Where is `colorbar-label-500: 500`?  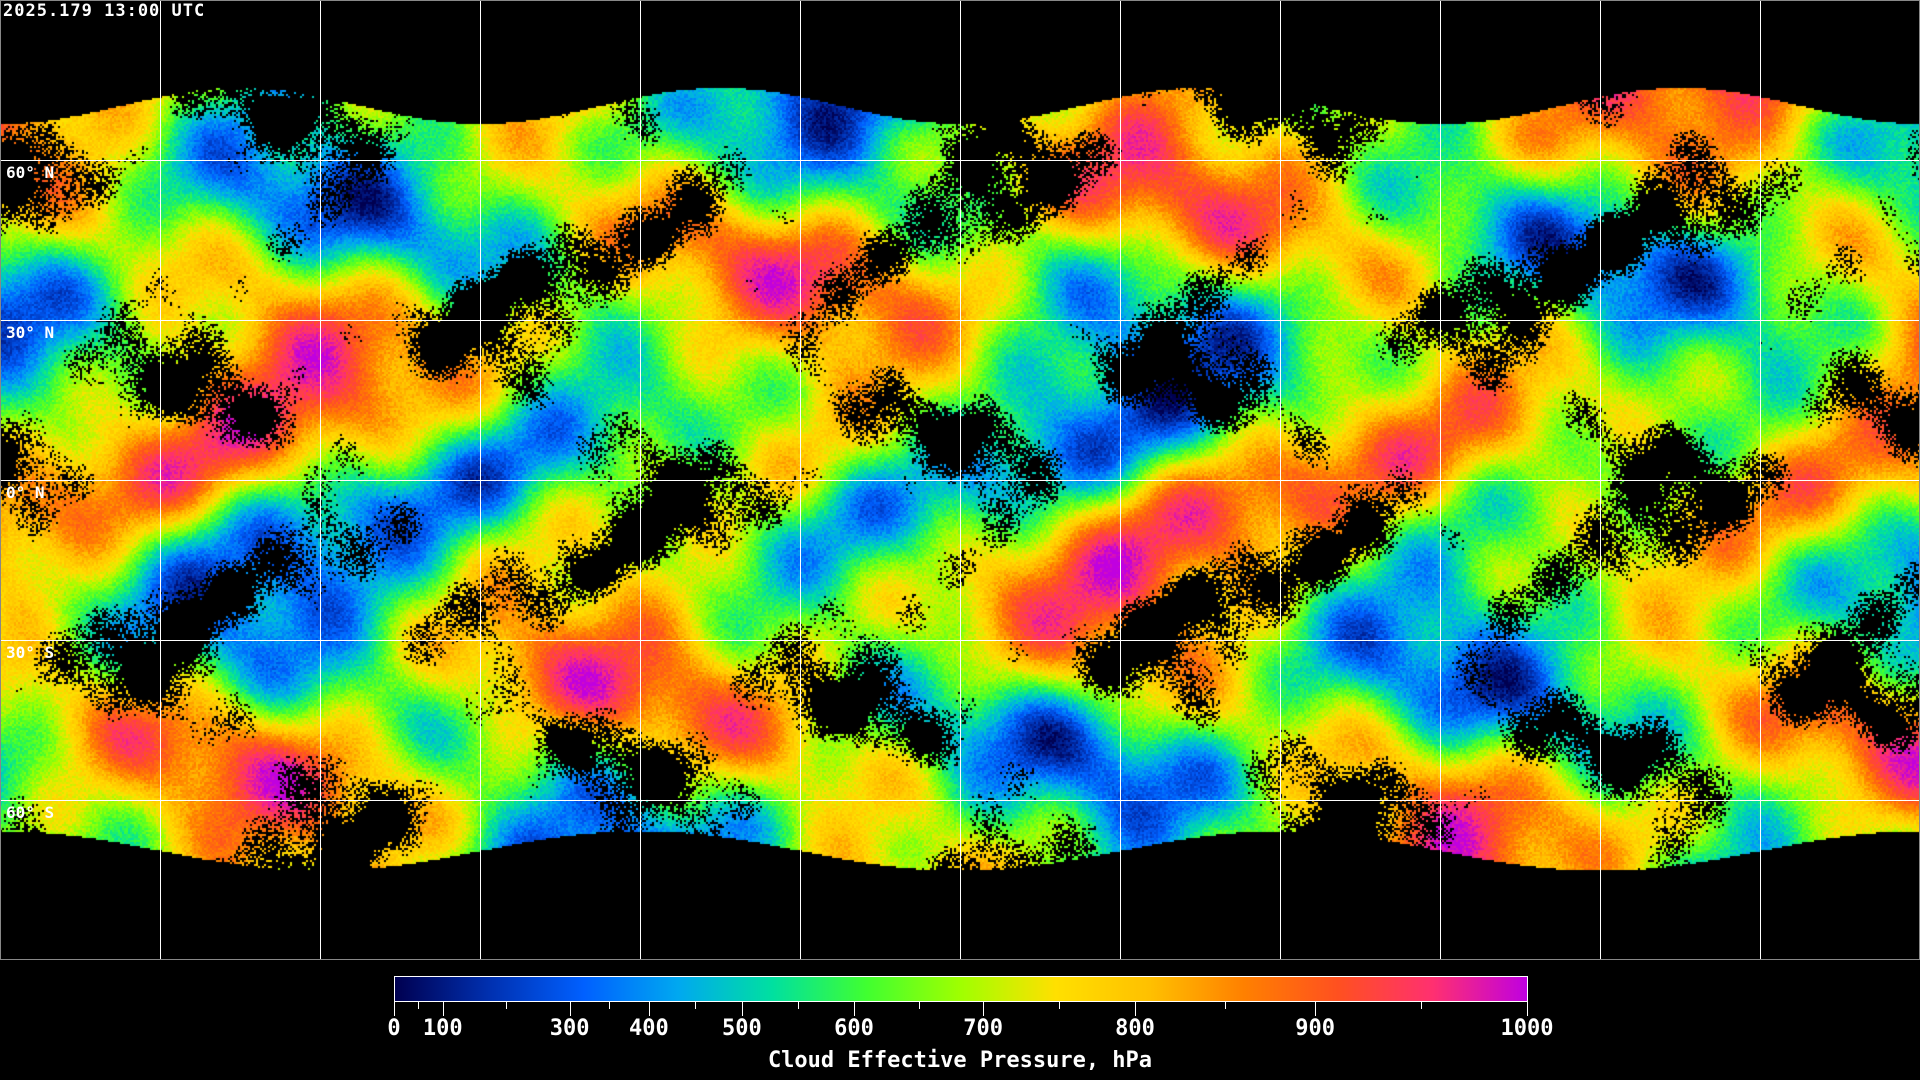
colorbar-label-500: 500 is located at coordinates (741, 1028).